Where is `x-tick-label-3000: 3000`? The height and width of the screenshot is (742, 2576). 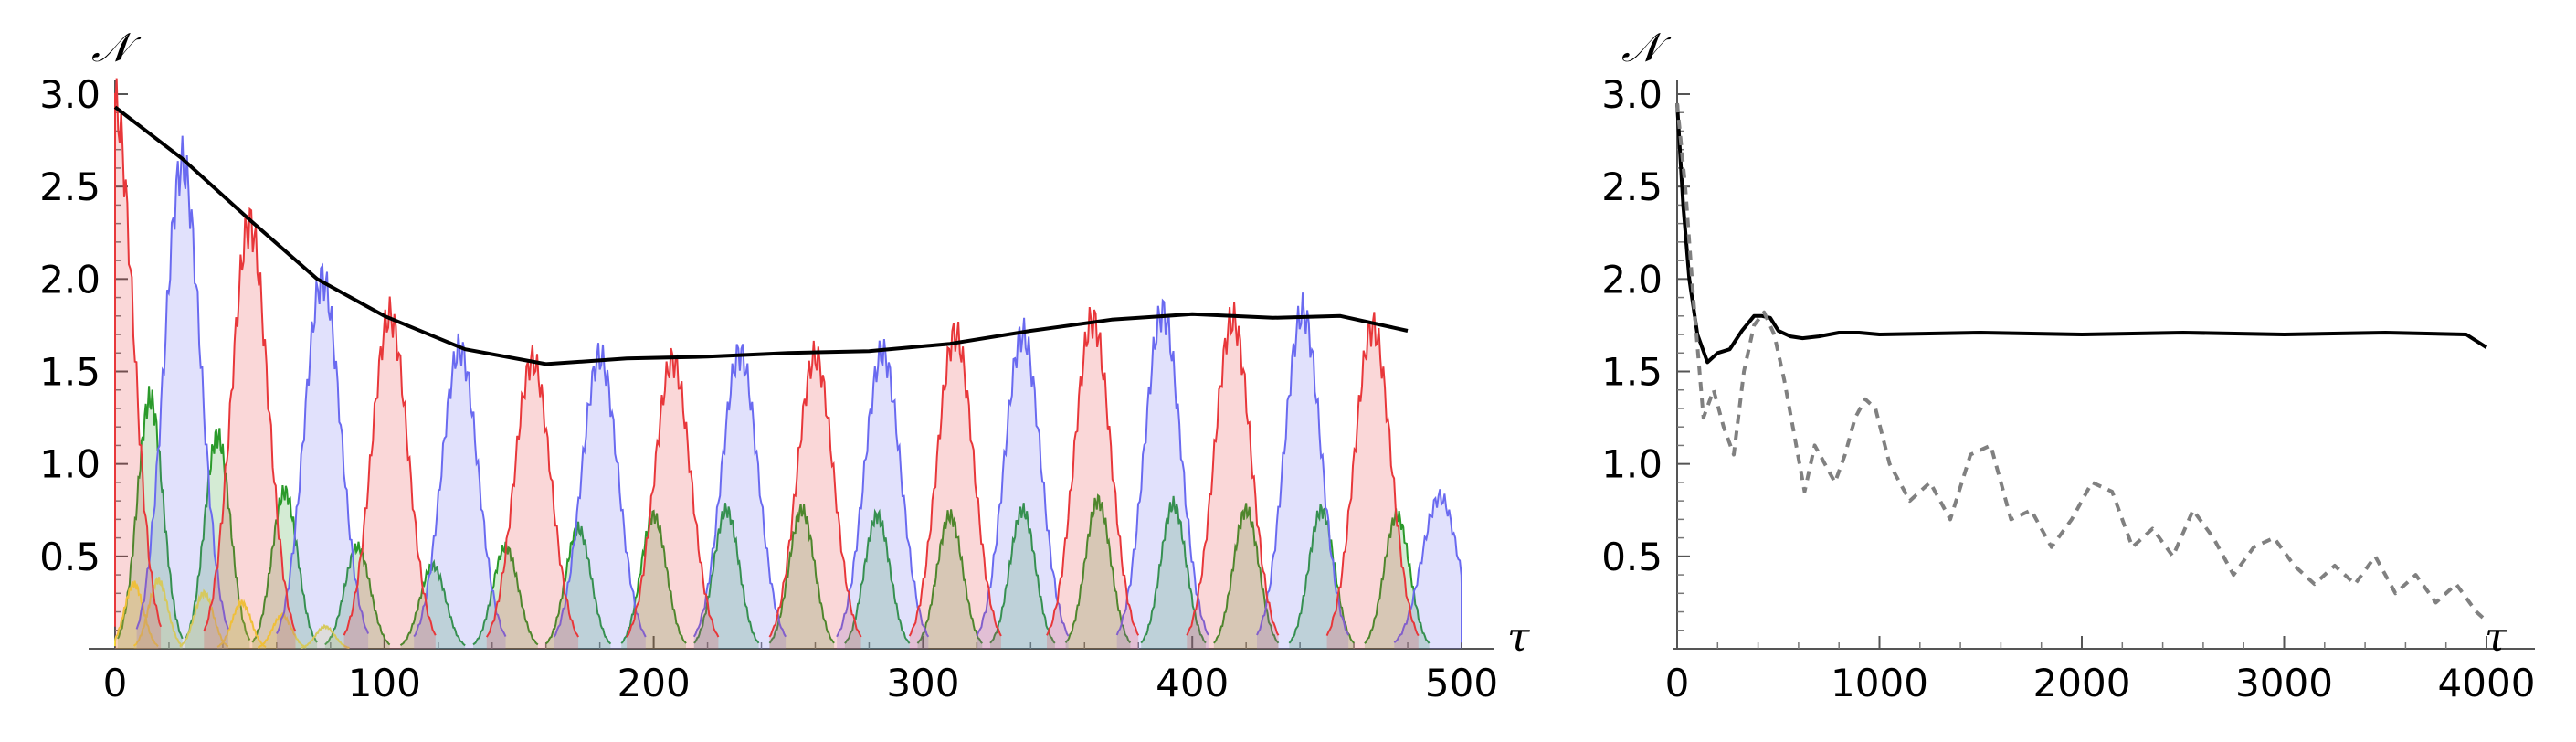 x-tick-label-3000: 3000 is located at coordinates (2284, 683).